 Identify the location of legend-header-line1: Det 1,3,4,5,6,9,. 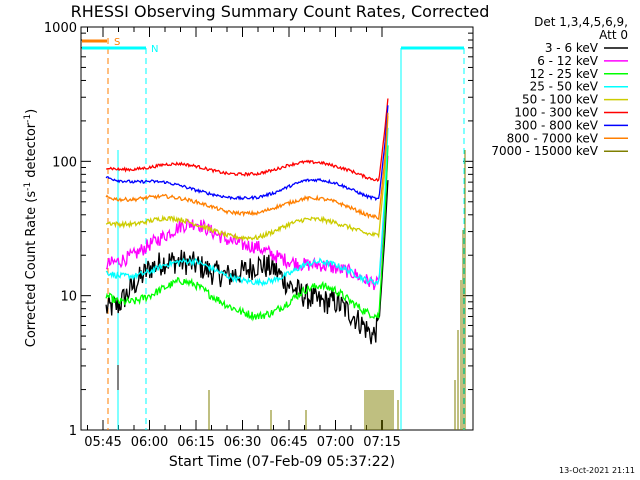
(581, 22).